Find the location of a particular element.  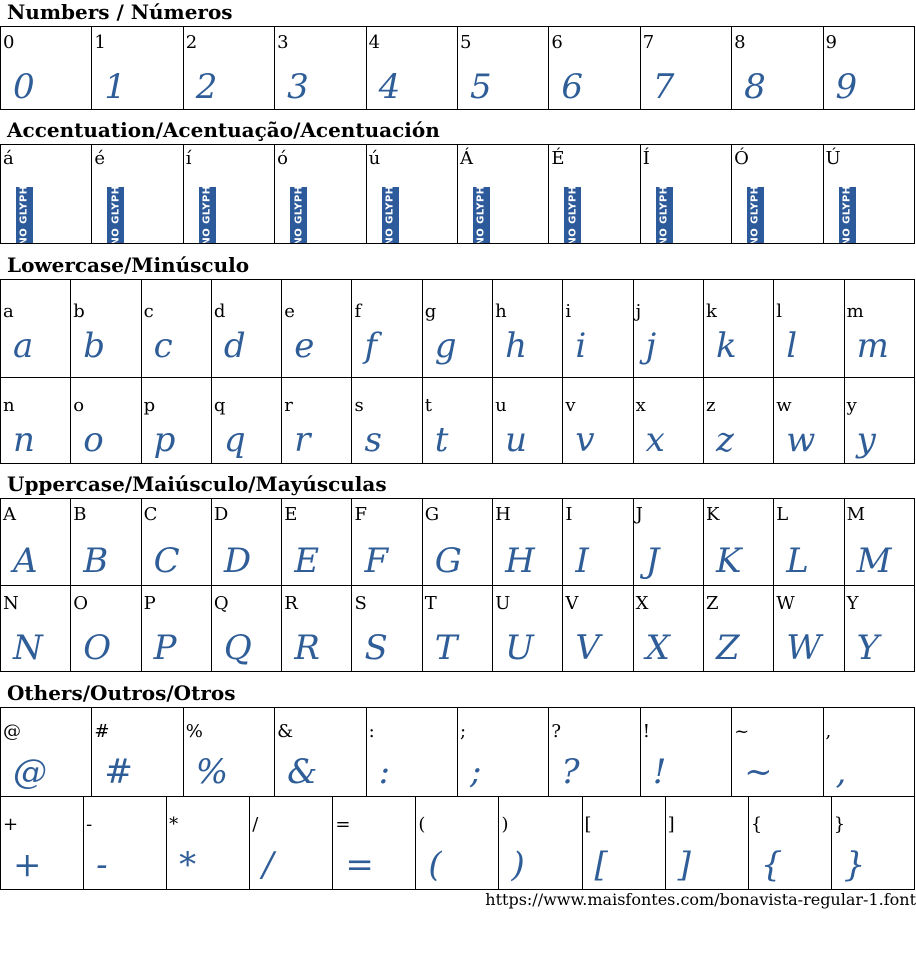

glyph-label: É is located at coordinates (558, 158).